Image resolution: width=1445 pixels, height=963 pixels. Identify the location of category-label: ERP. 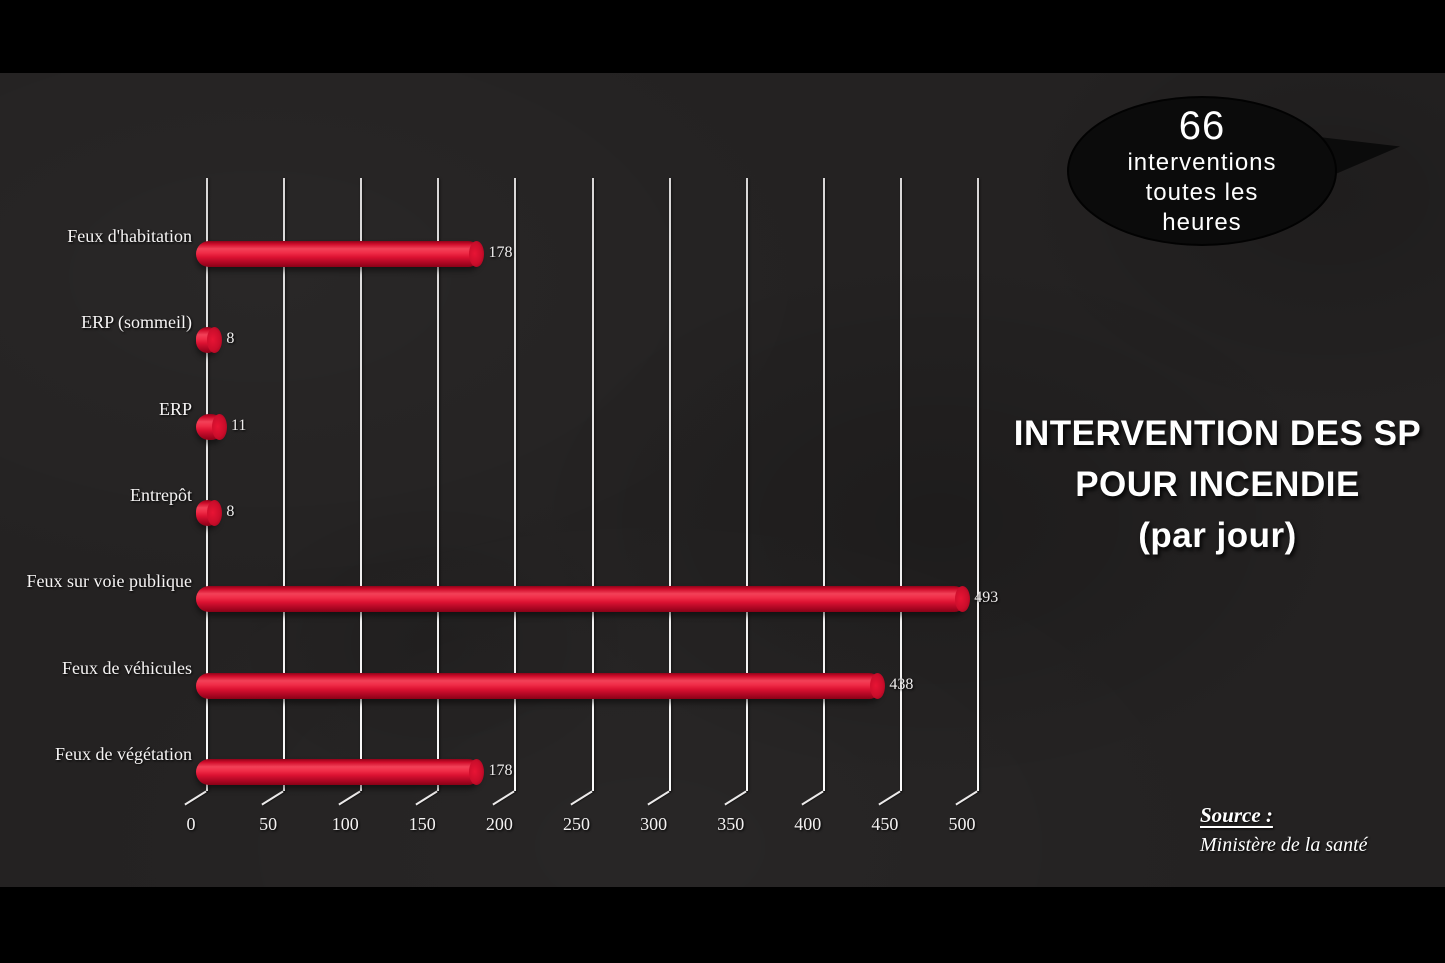
(175, 408).